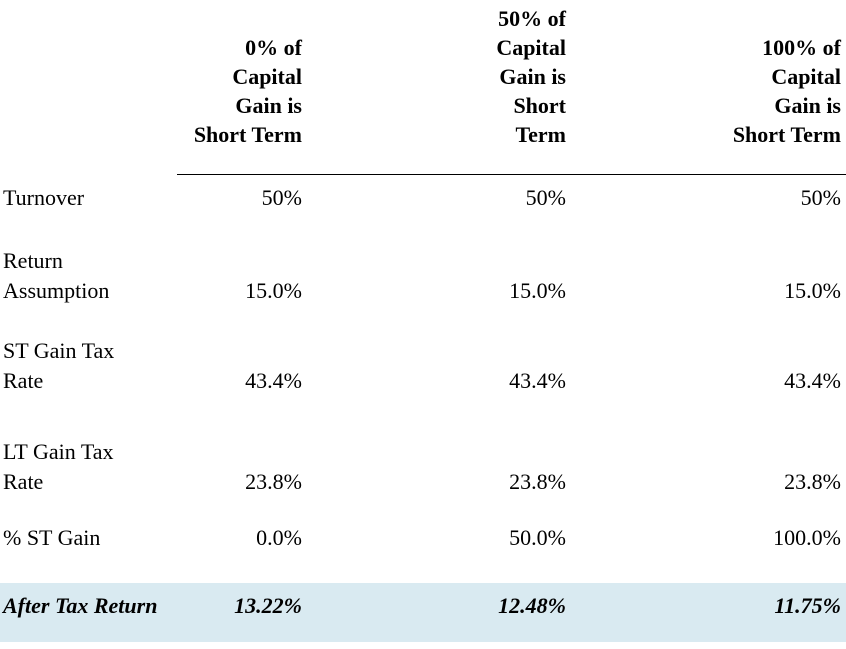  What do you see at coordinates (59, 365) in the screenshot?
I see `row-label: ST Gain Tax Rate` at bounding box center [59, 365].